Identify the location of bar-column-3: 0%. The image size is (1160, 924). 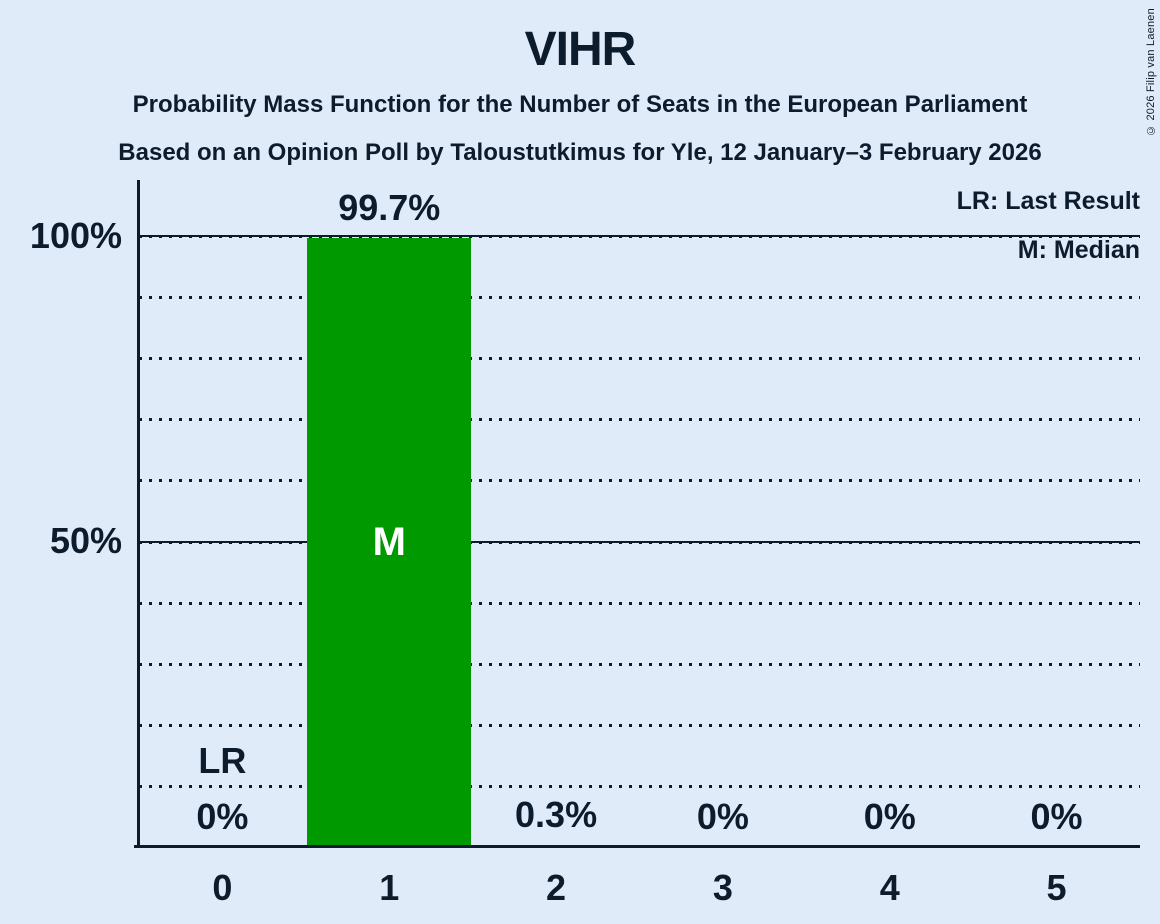
(722, 541).